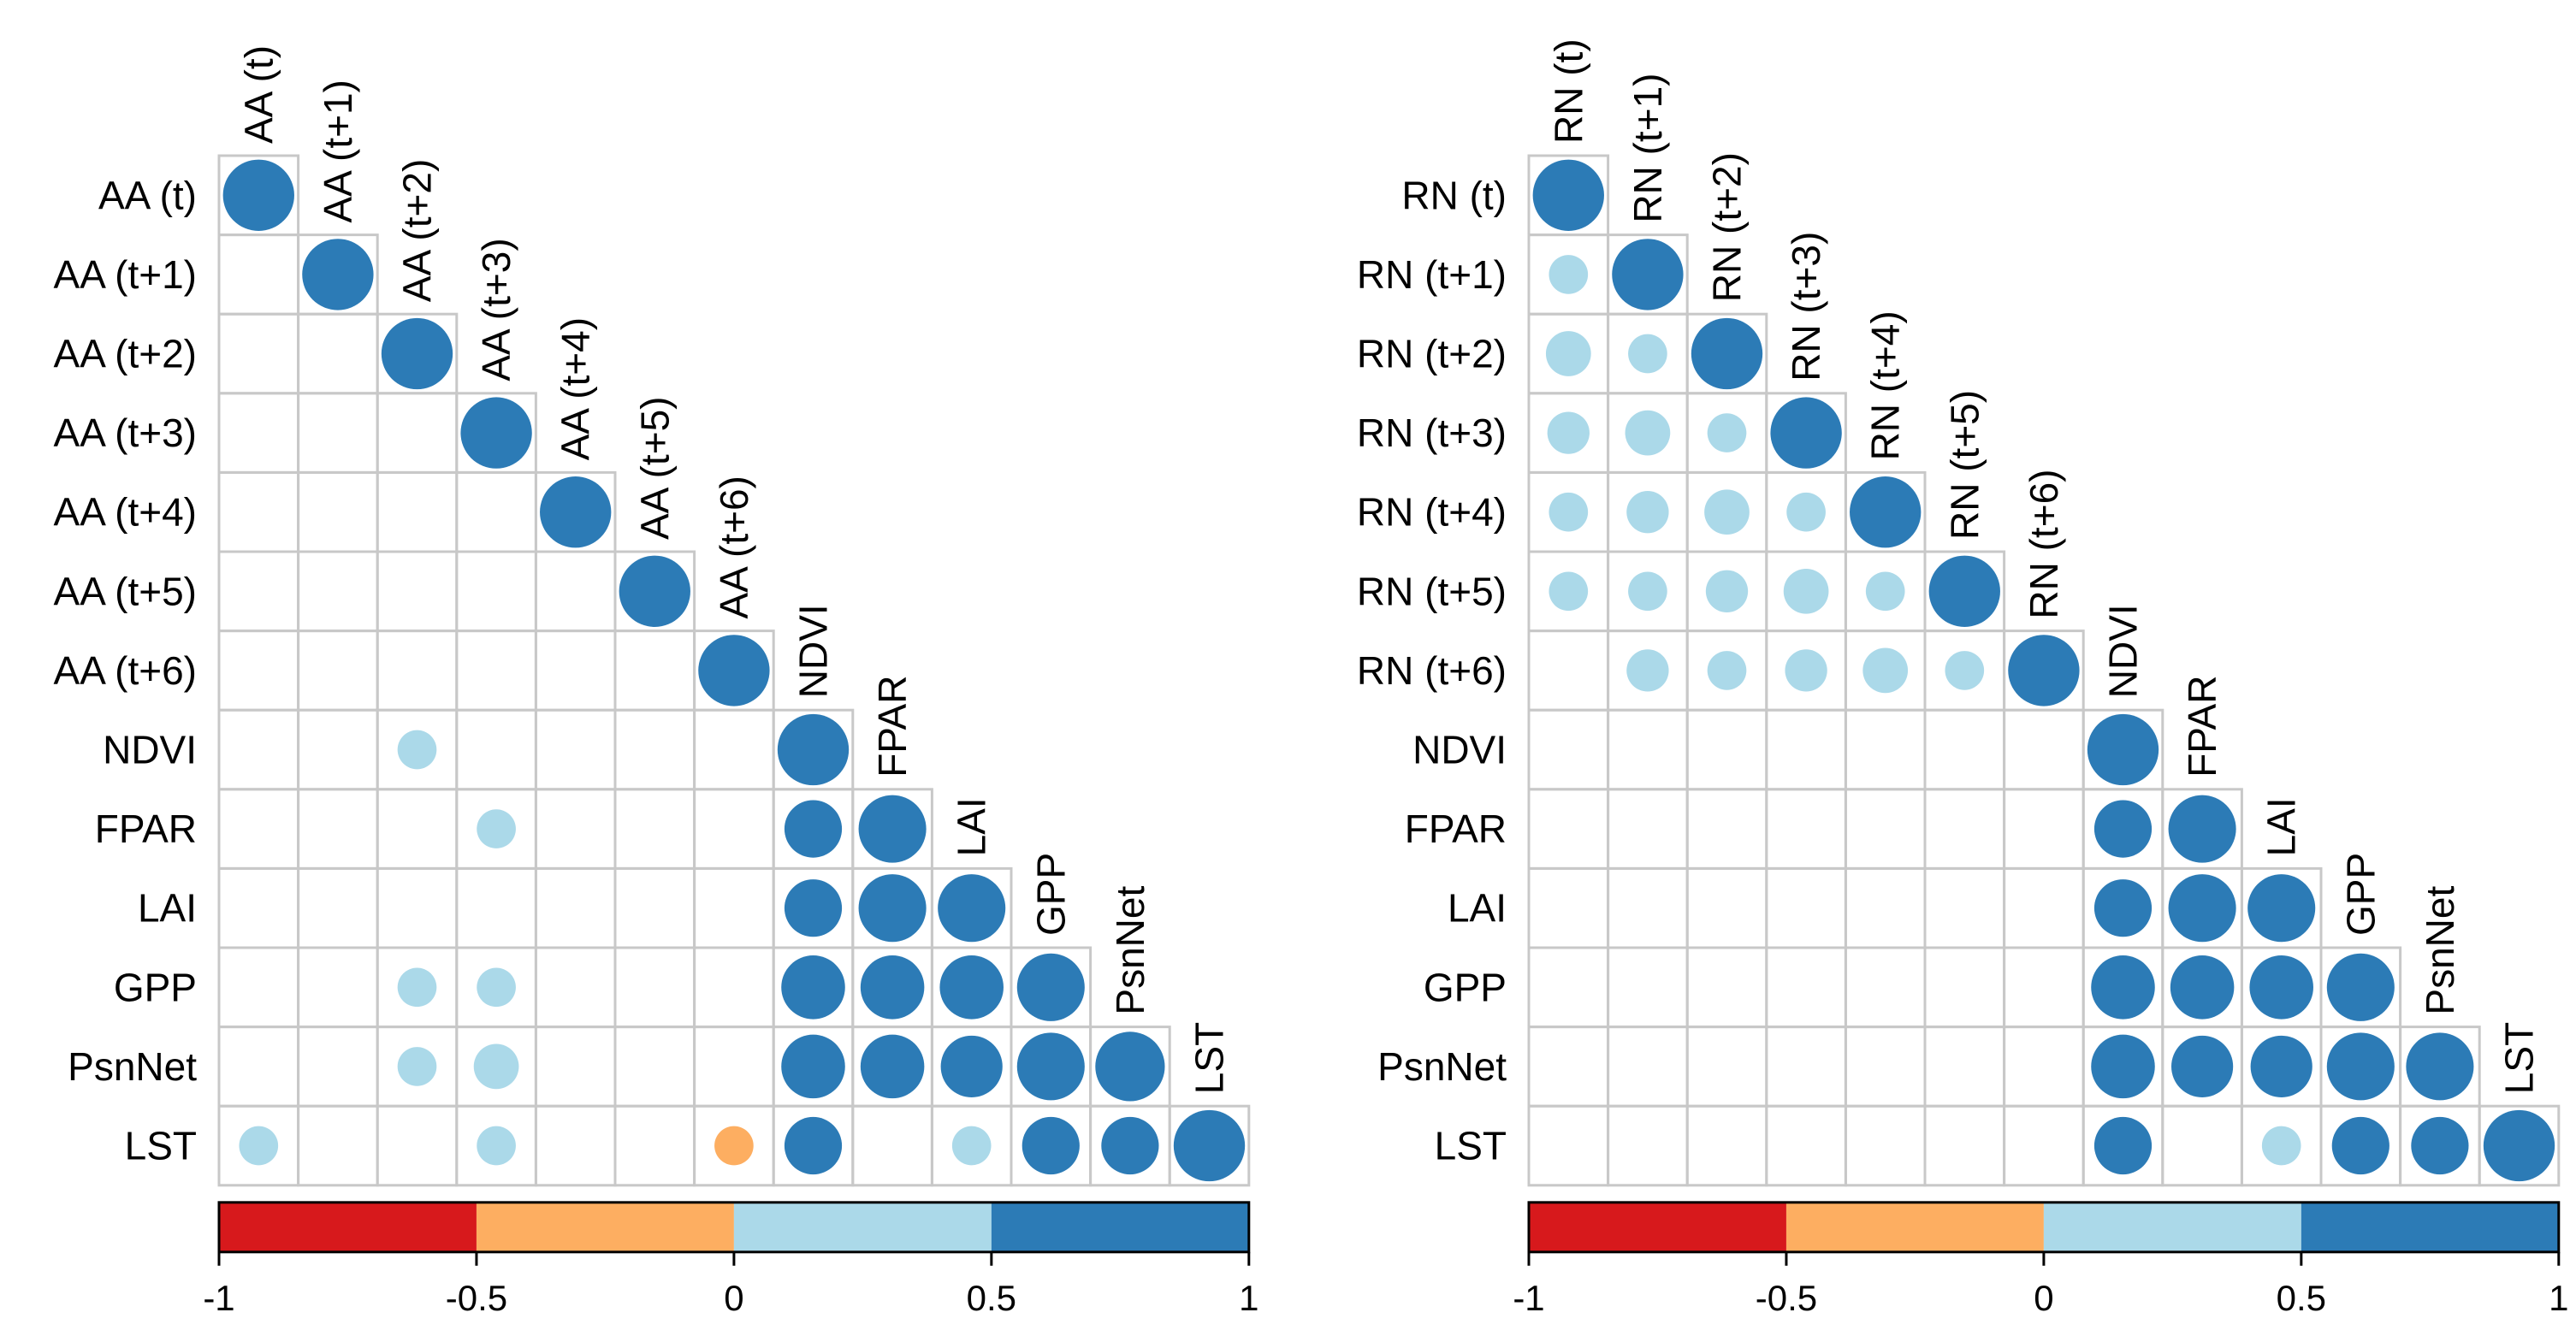 The height and width of the screenshot is (1336, 2576). I want to click on column-label: RN (t+6), so click(2044, 544).